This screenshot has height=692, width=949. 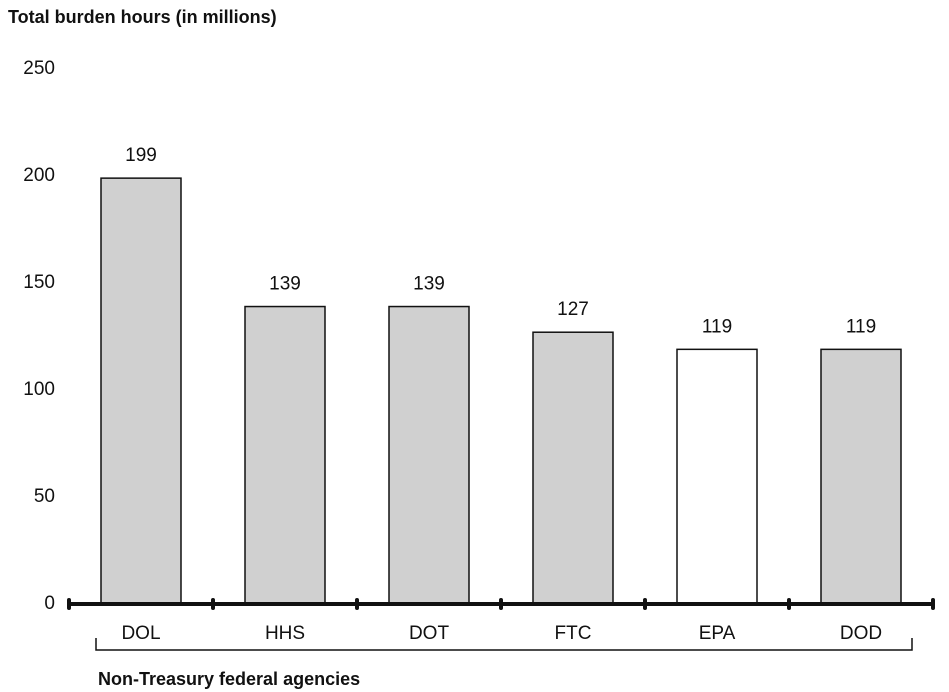 I want to click on y-tick-label: 200, so click(x=39, y=175).